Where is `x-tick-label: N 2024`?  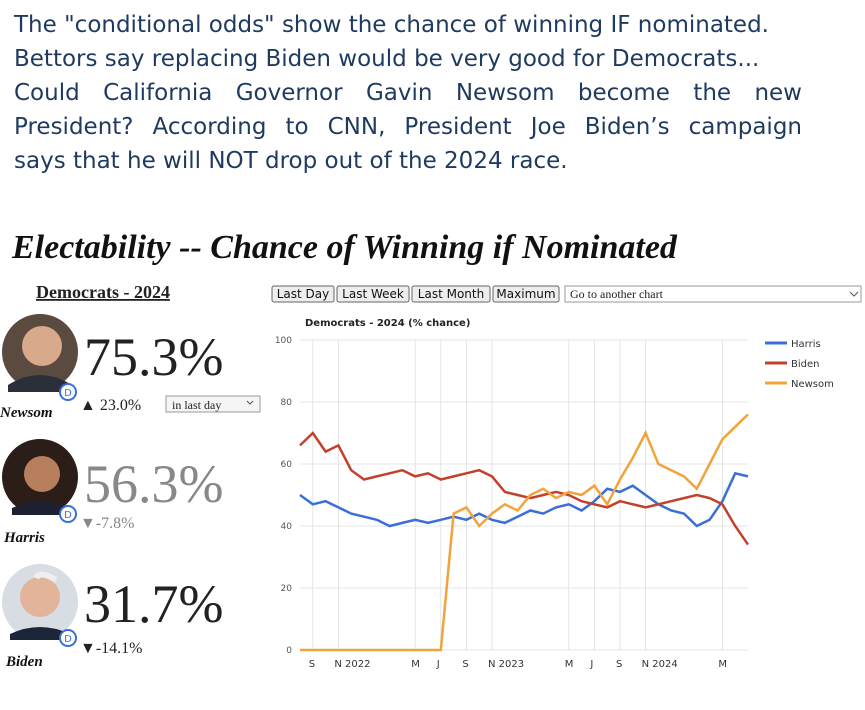
x-tick-label: N 2024 is located at coordinates (660, 664).